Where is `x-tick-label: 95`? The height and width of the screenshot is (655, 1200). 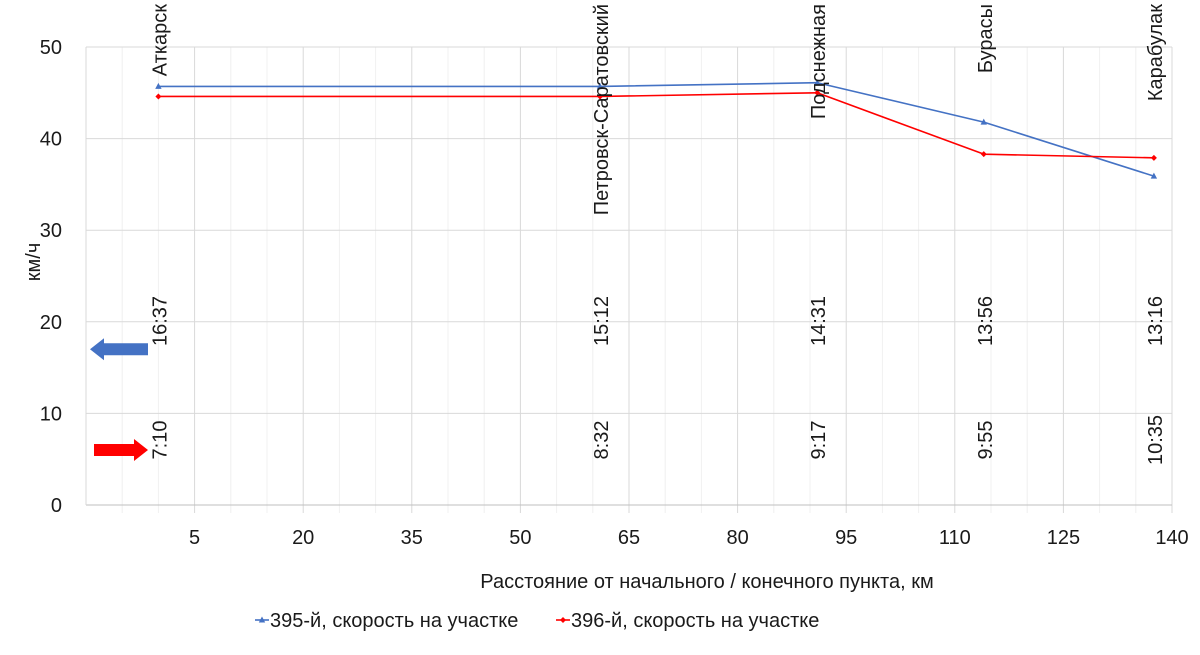
x-tick-label: 95 is located at coordinates (846, 538).